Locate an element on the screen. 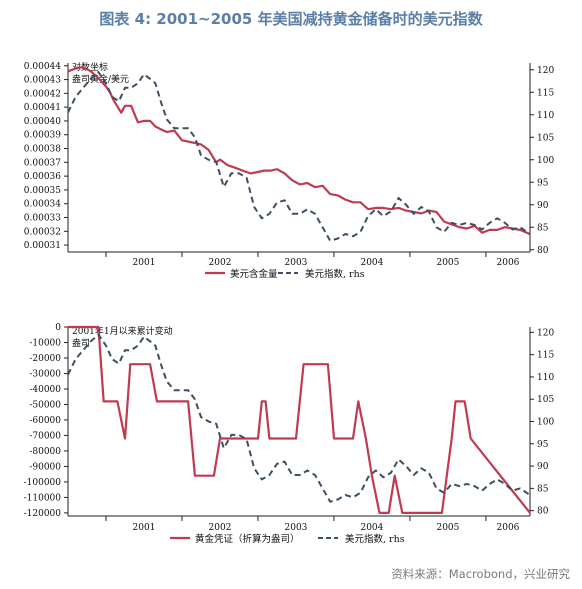  y-left-tick-label: -60000 is located at coordinates (45, 421).